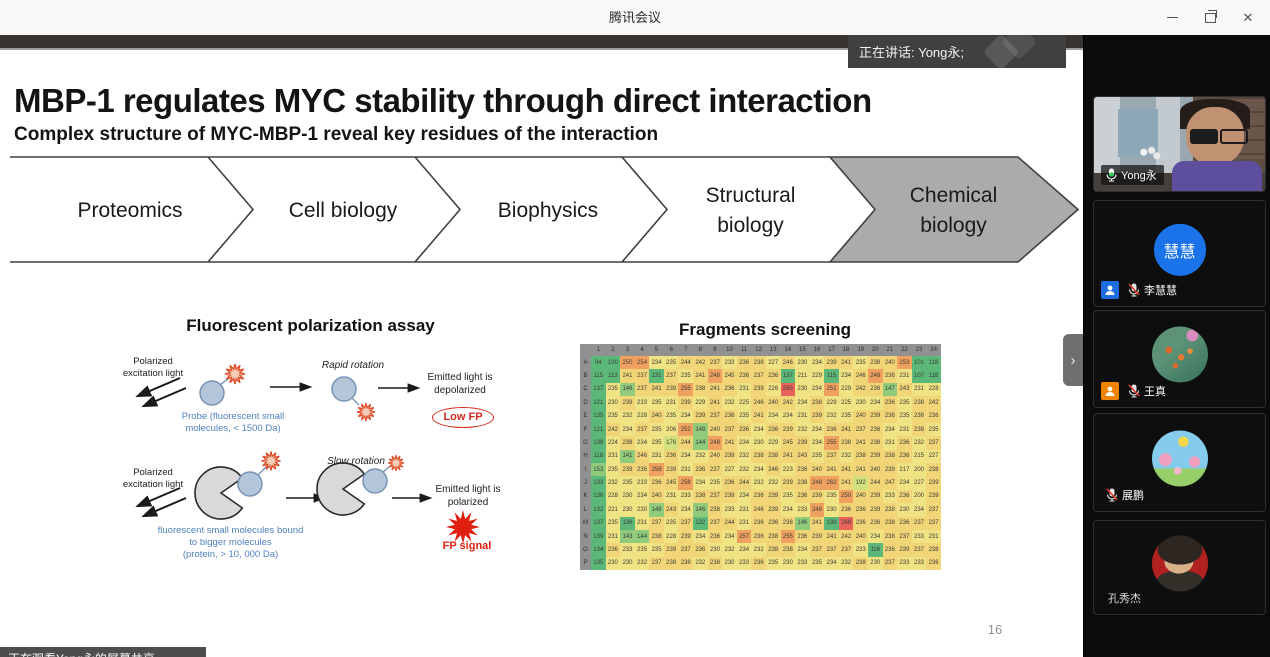 Image resolution: width=1270 pixels, height=657 pixels. What do you see at coordinates (468, 496) in the screenshot?
I see `fp-row2-result-label: Emitted light is polarized` at bounding box center [468, 496].